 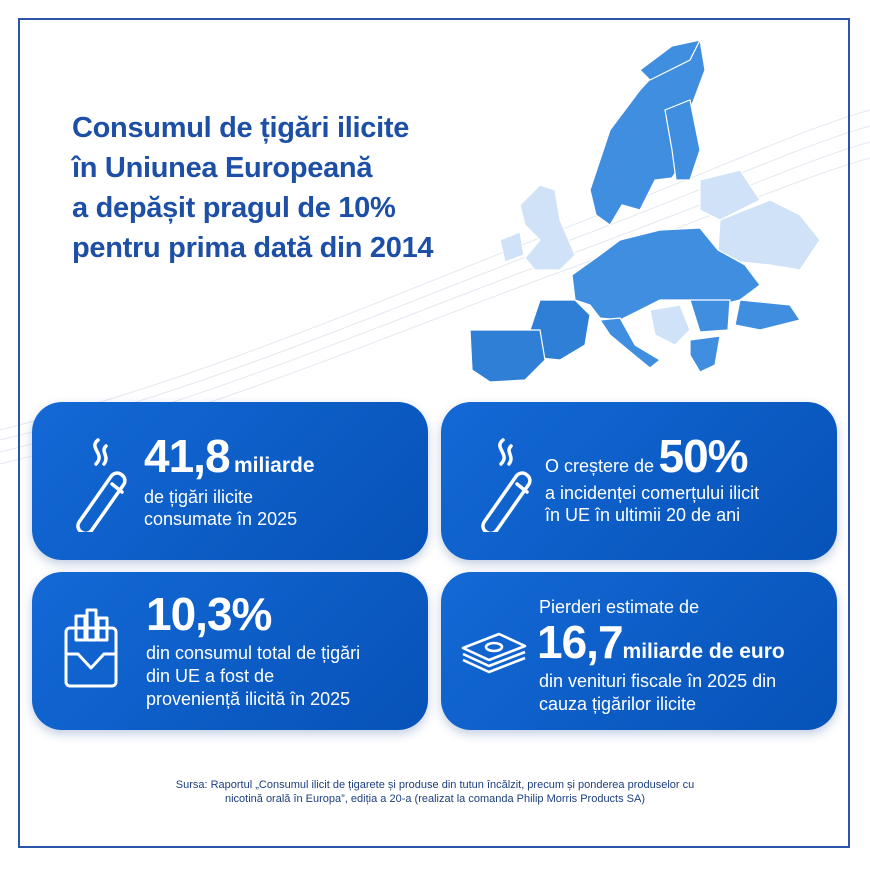 What do you see at coordinates (494, 653) in the screenshot?
I see `money-icon` at bounding box center [494, 653].